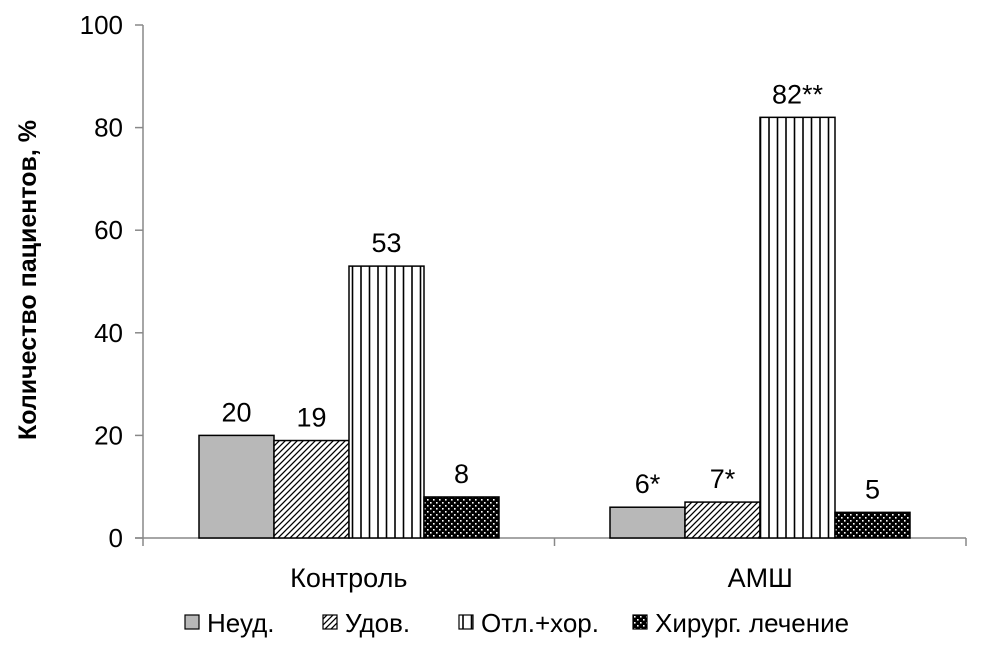 This screenshot has width=992, height=661. I want to click on data-label: 5, so click(872, 489).